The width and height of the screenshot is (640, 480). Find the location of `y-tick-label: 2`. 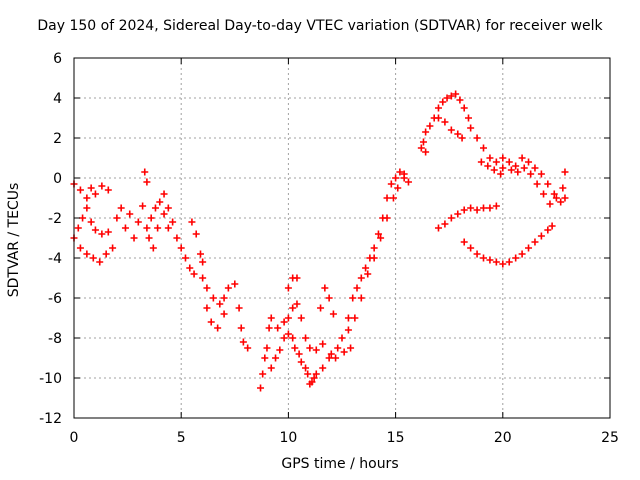

y-tick-label: 2 is located at coordinates (57, 139).